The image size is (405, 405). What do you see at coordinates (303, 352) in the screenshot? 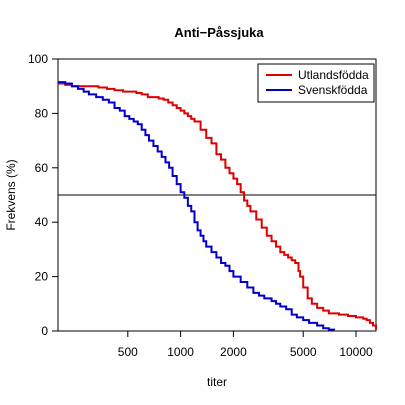
I see `x-tick-label: 5000` at bounding box center [303, 352].